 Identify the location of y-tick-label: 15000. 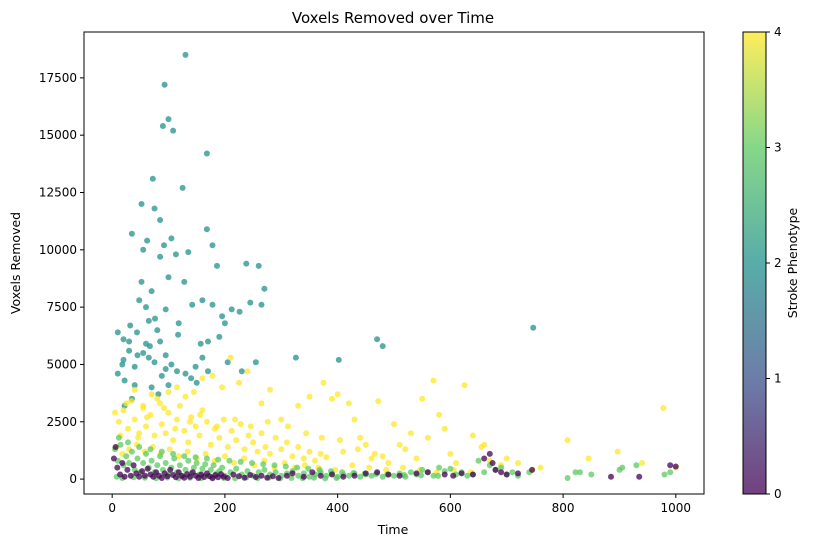
(58, 135).